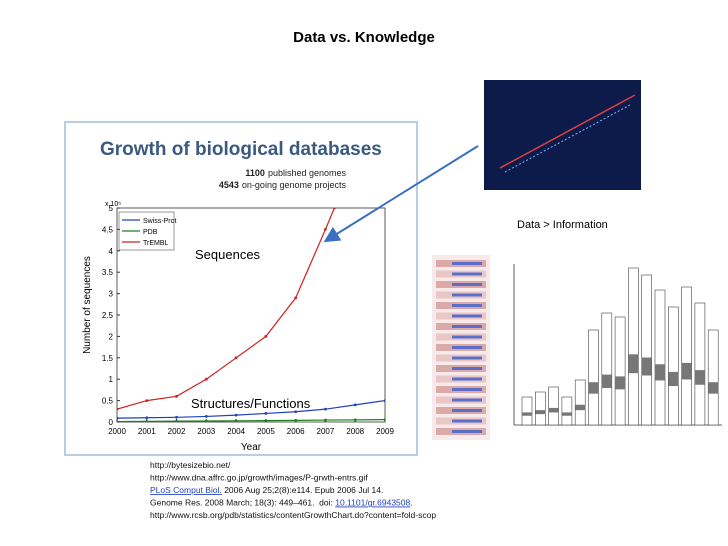 The image size is (728, 546). What do you see at coordinates (206, 431) in the screenshot?
I see `x-tick-label: 2003` at bounding box center [206, 431].